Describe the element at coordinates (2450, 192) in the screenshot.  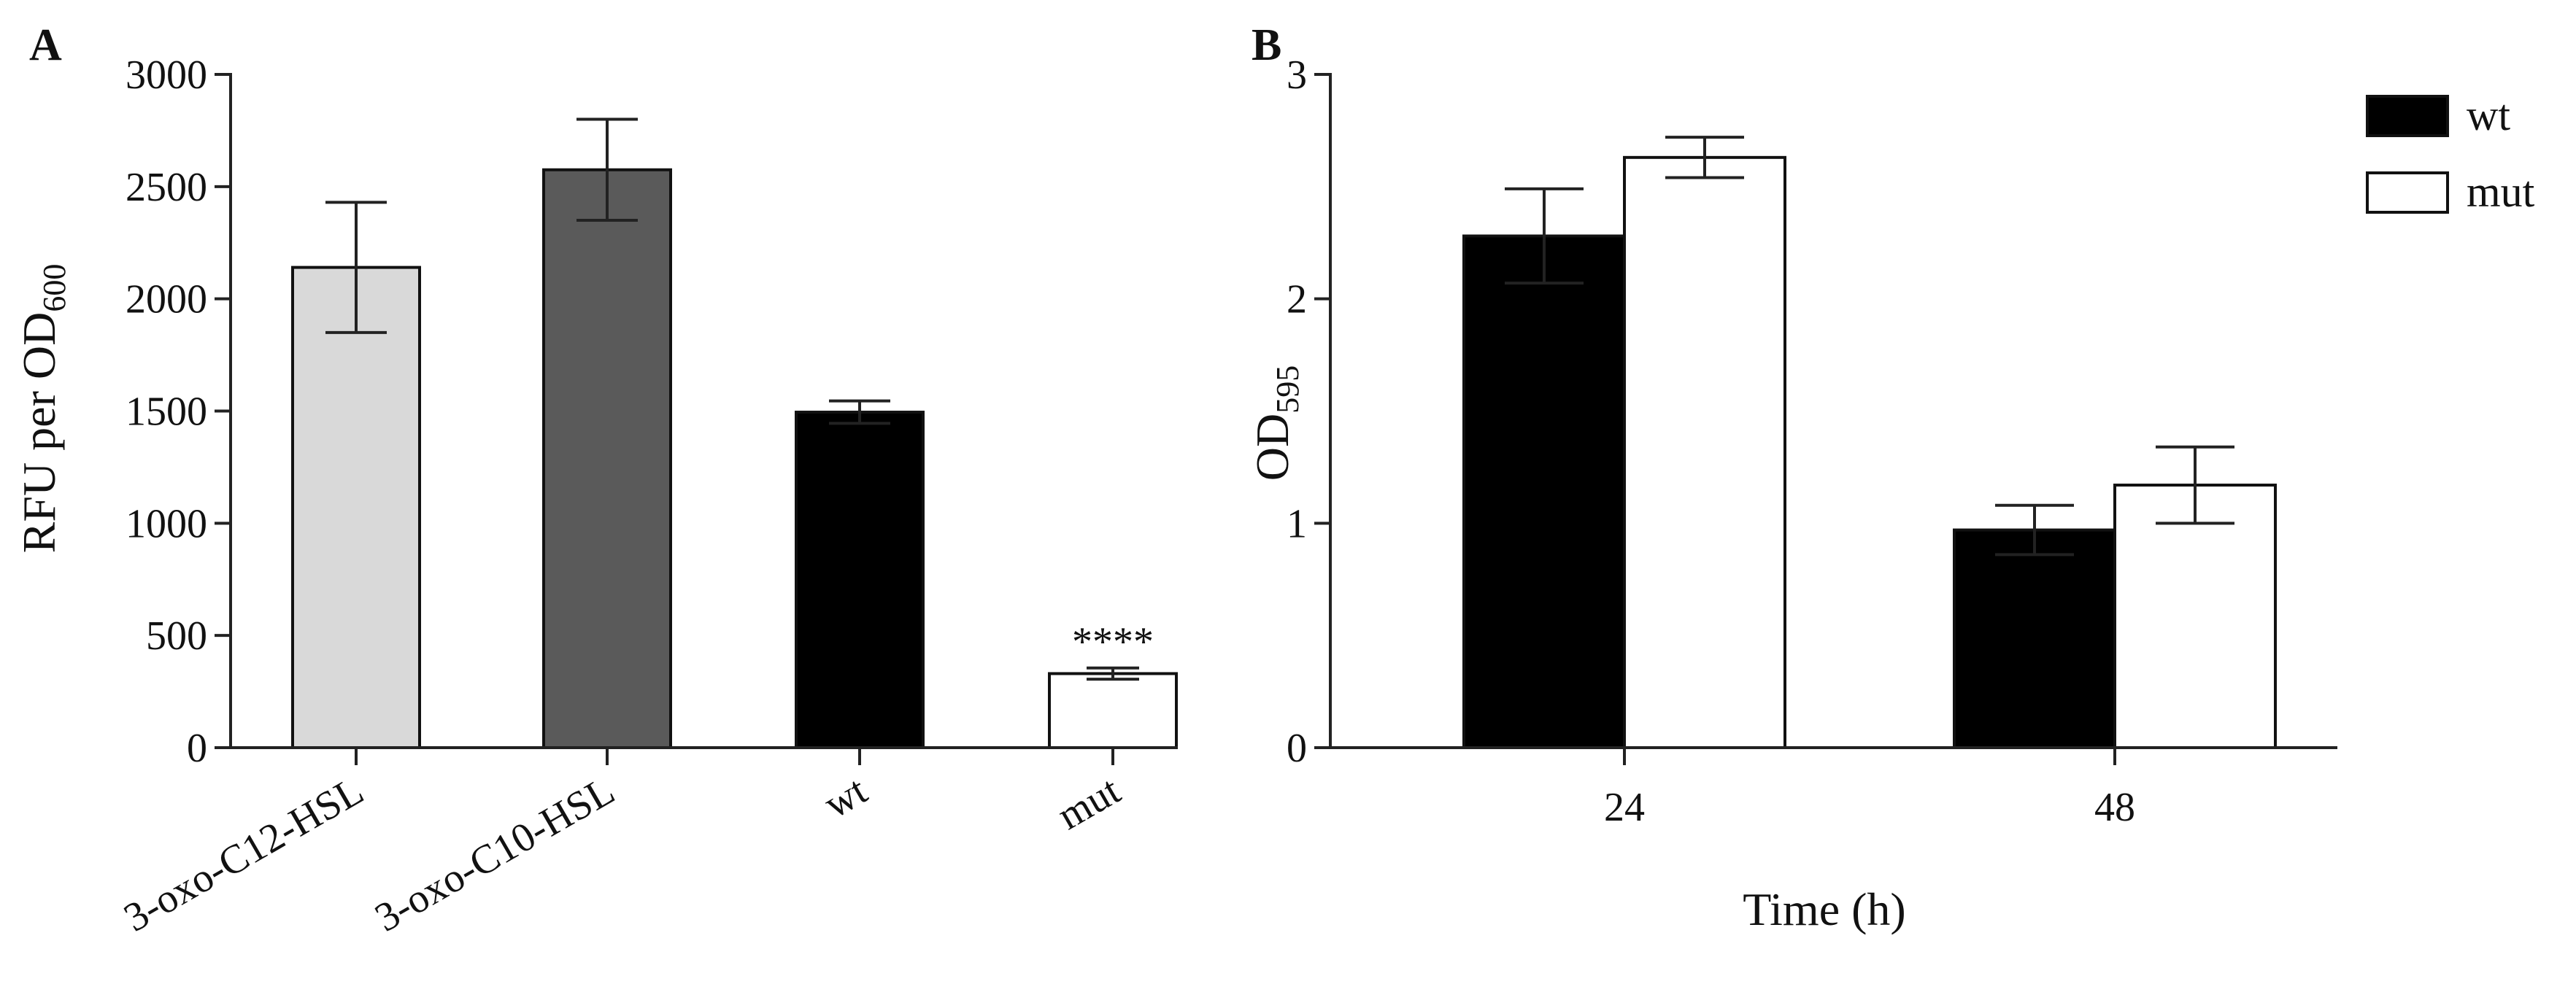
I see `panel-b-legend-item-mut: mut` at that location.